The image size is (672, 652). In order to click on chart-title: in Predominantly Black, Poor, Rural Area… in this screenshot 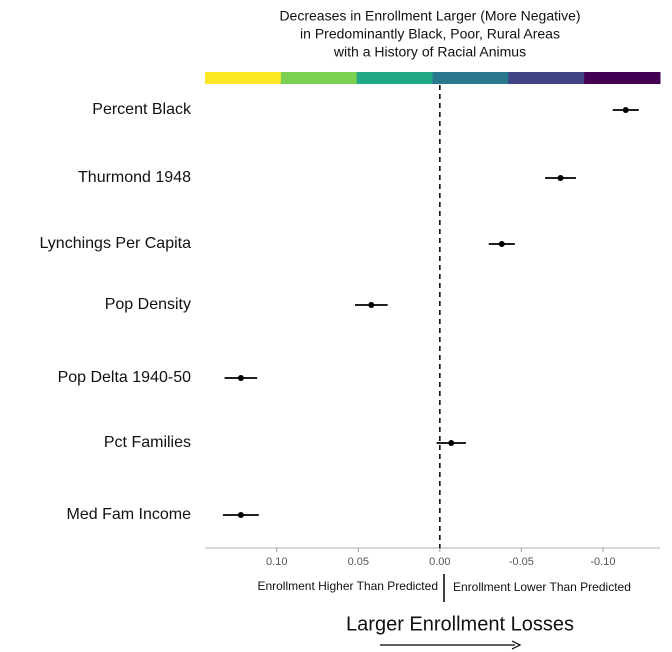, I will do `click(430, 34)`.